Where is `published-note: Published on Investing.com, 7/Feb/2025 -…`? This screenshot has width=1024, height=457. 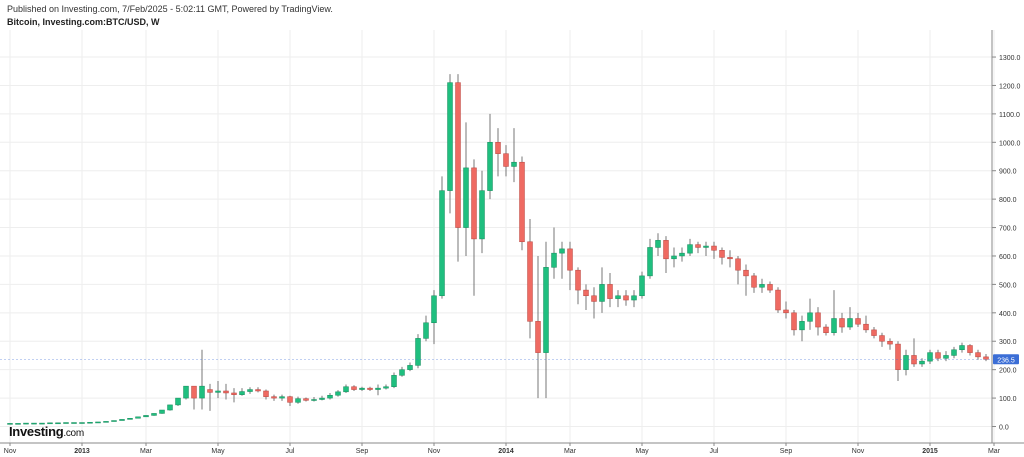
published-note: Published on Investing.com, 7/Feb/2025 -… is located at coordinates (170, 9).